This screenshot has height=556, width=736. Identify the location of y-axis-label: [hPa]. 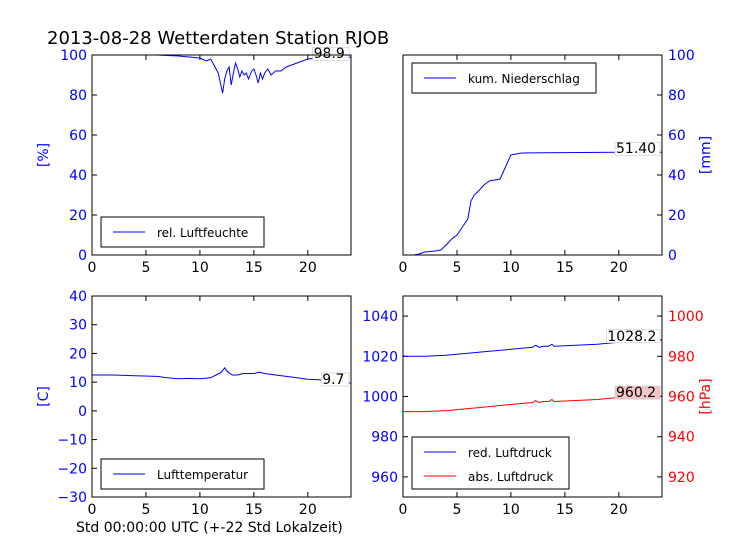
(706, 396).